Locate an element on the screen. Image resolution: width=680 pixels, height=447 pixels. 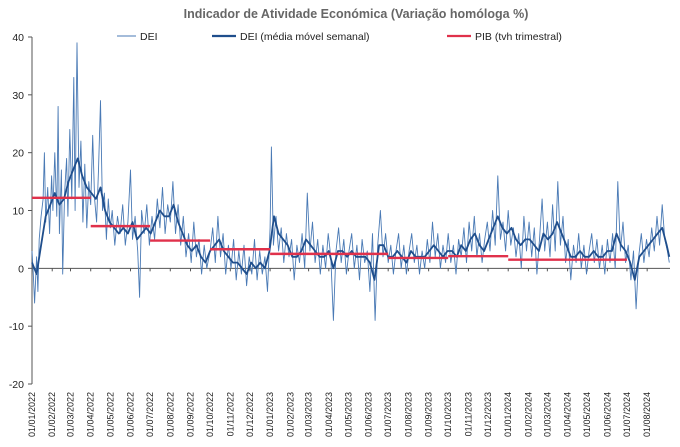
legend-label-dei-moving-average: DEI (média móvel semanal) is located at coordinates (305, 37).